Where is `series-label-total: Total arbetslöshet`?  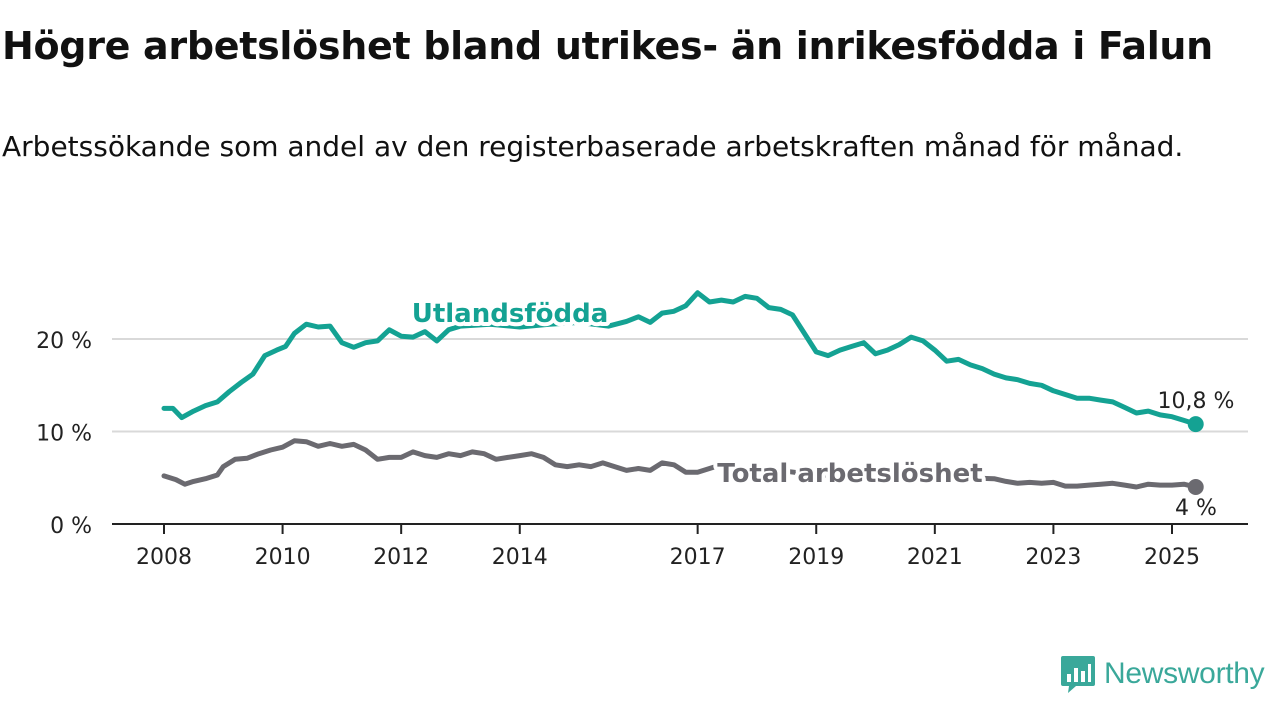
series-label-total: Total arbetslöshet is located at coordinates (849, 474).